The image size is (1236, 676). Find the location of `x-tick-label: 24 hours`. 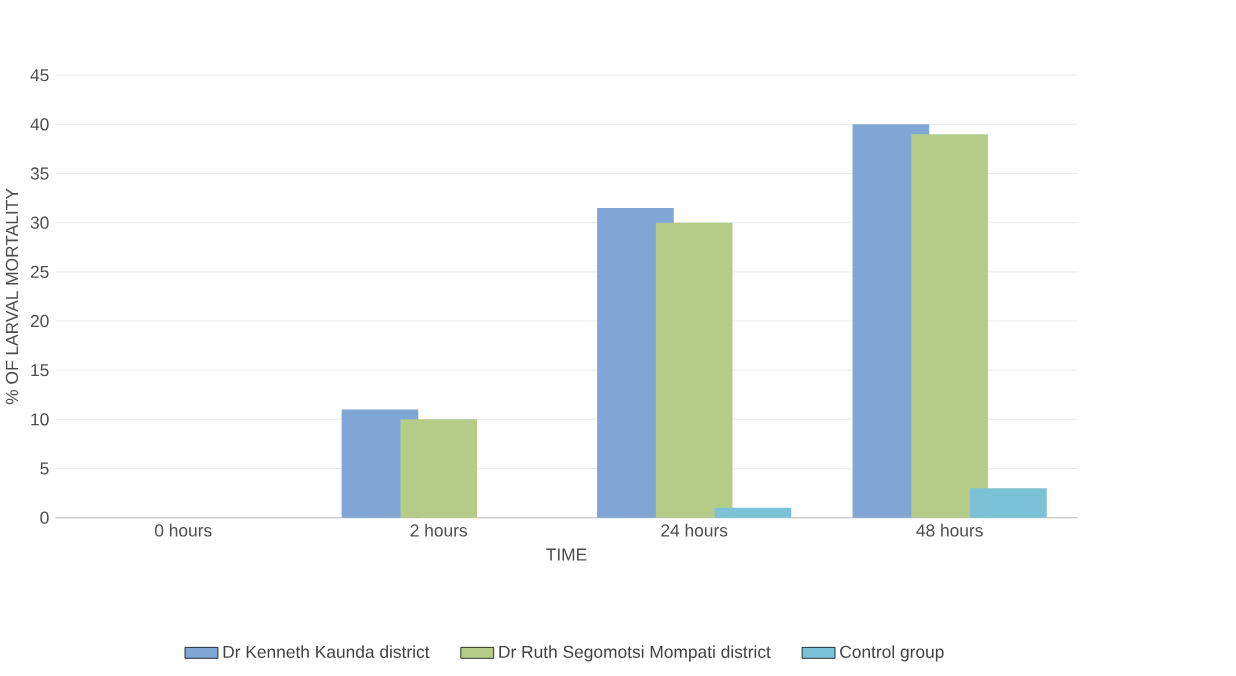

x-tick-label: 24 hours is located at coordinates (694, 530).